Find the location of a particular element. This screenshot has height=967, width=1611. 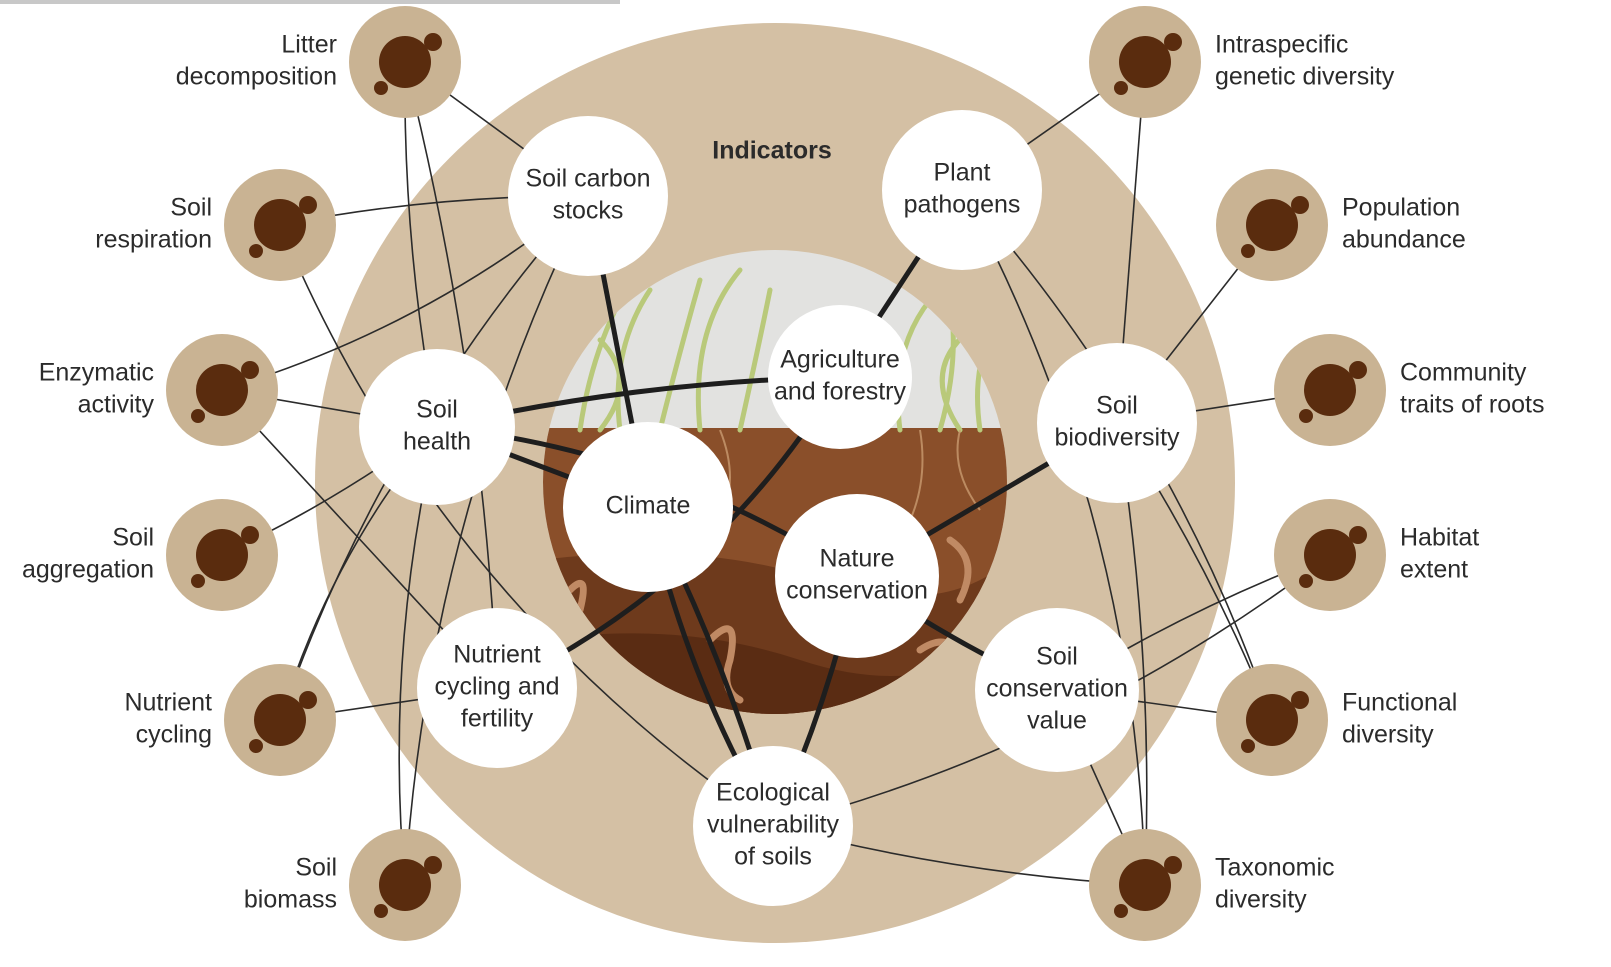

node-label: and forestry is located at coordinates (840, 392).